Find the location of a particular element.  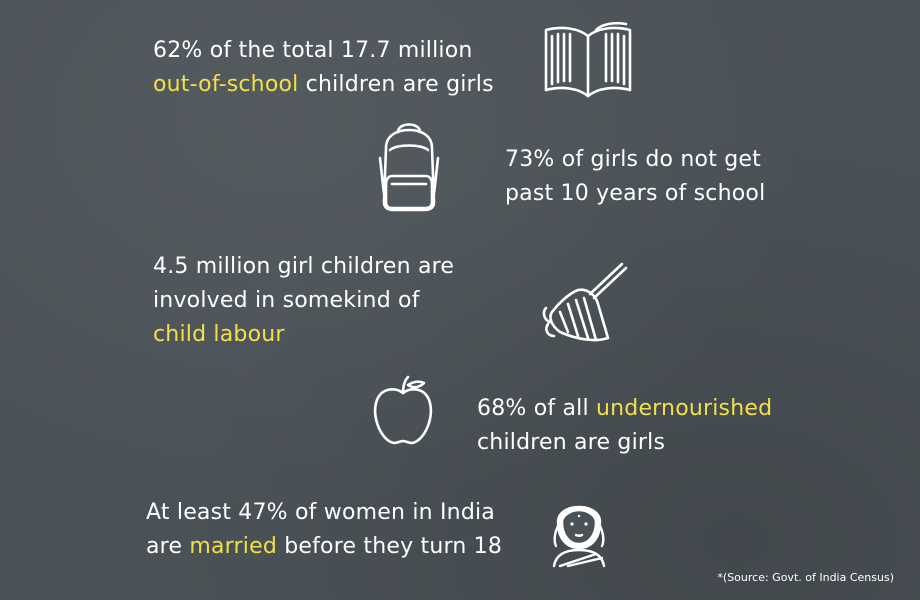

stat-line: 62% of the total 17.7 million is located at coordinates (313, 50).